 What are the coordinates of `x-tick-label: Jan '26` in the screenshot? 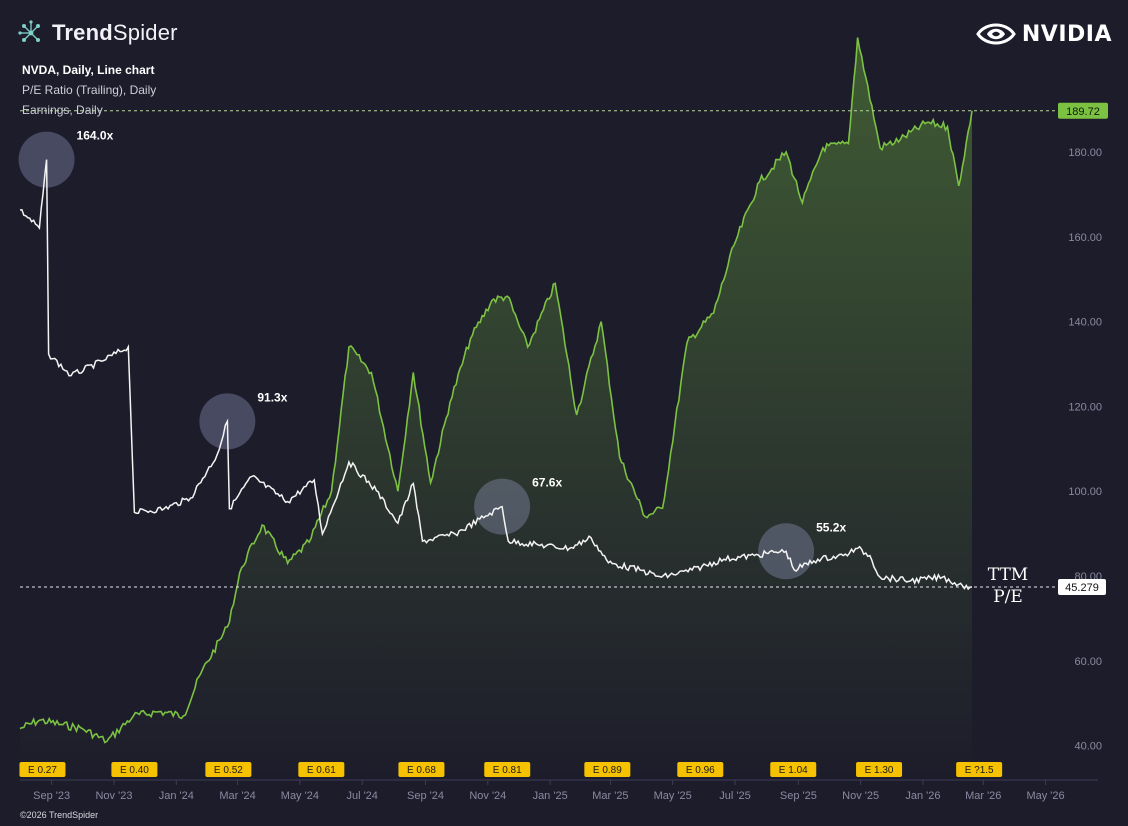 It's located at (922, 796).